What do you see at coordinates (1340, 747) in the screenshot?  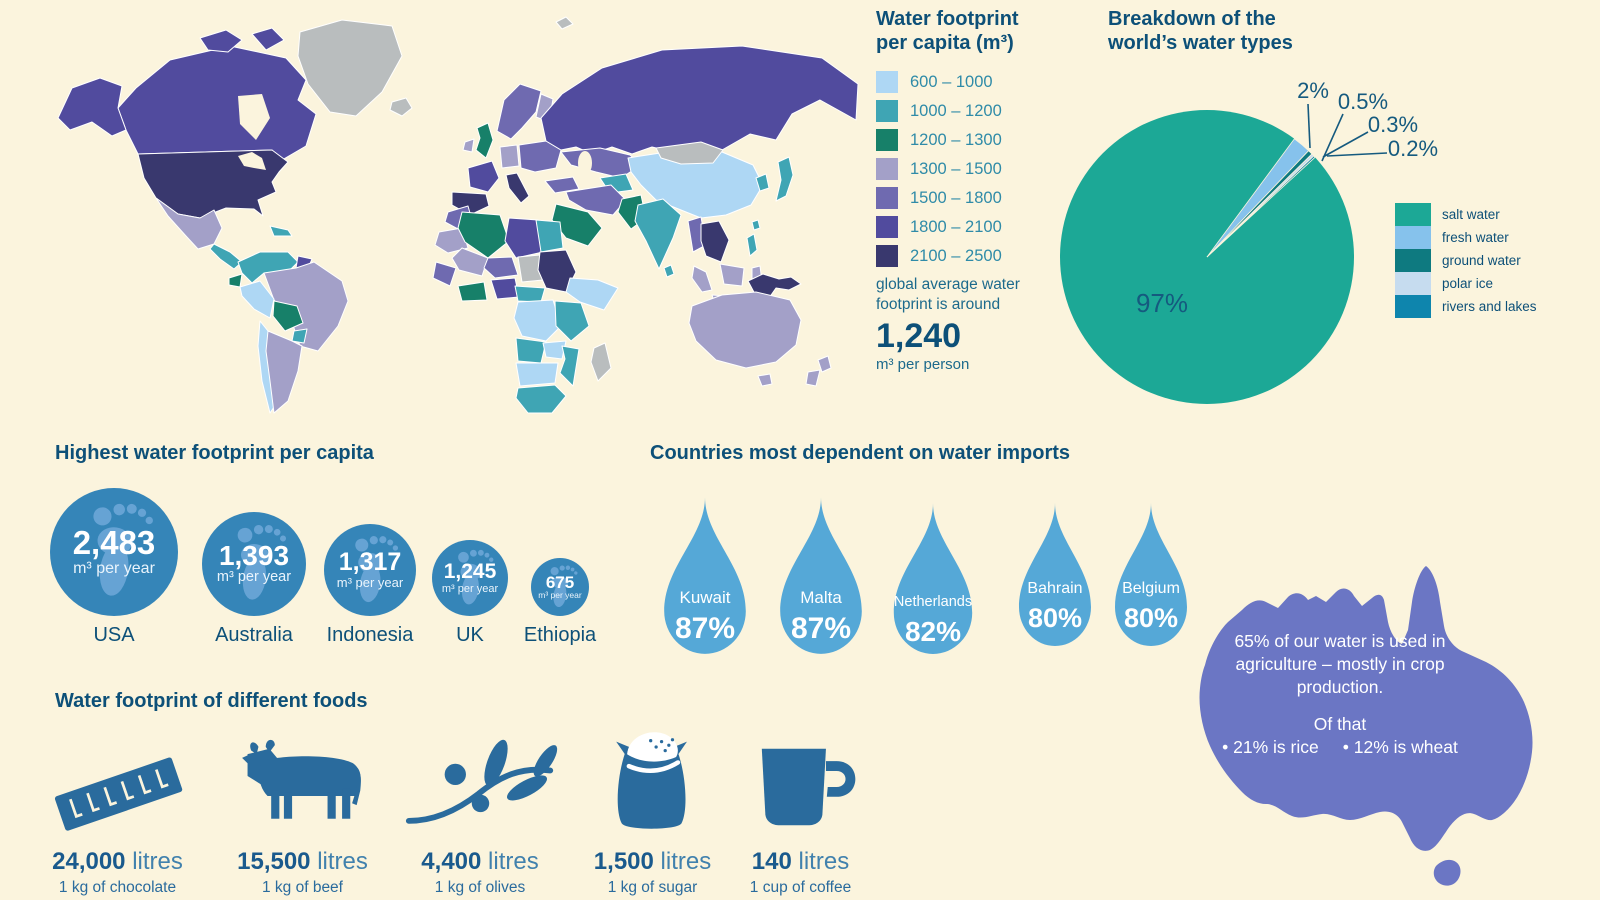 I see `australia-bullets: • 21% is rice • 12% is wheat` at bounding box center [1340, 747].